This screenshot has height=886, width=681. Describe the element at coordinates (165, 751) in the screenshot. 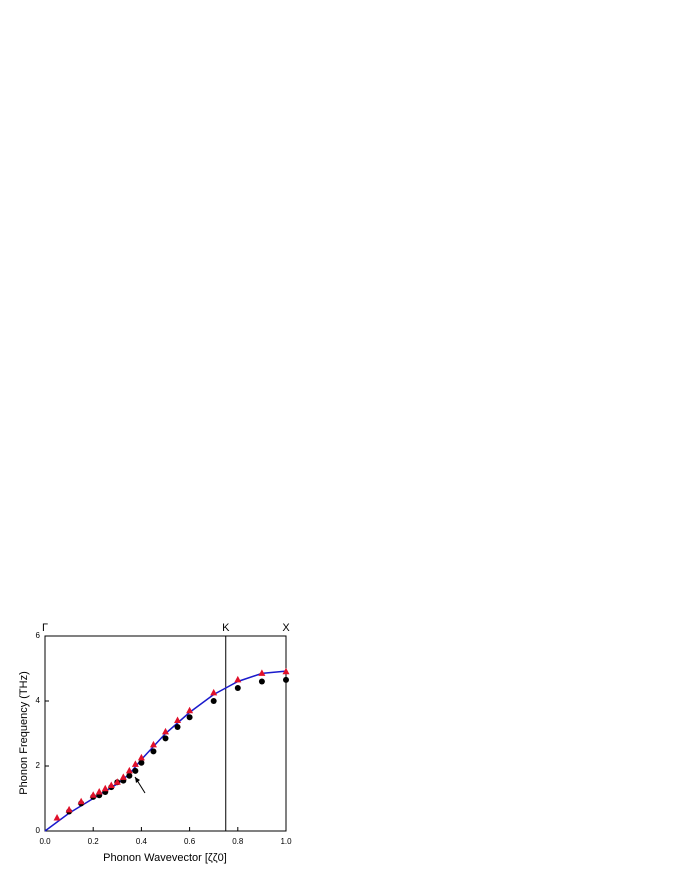

I see `line` at that location.